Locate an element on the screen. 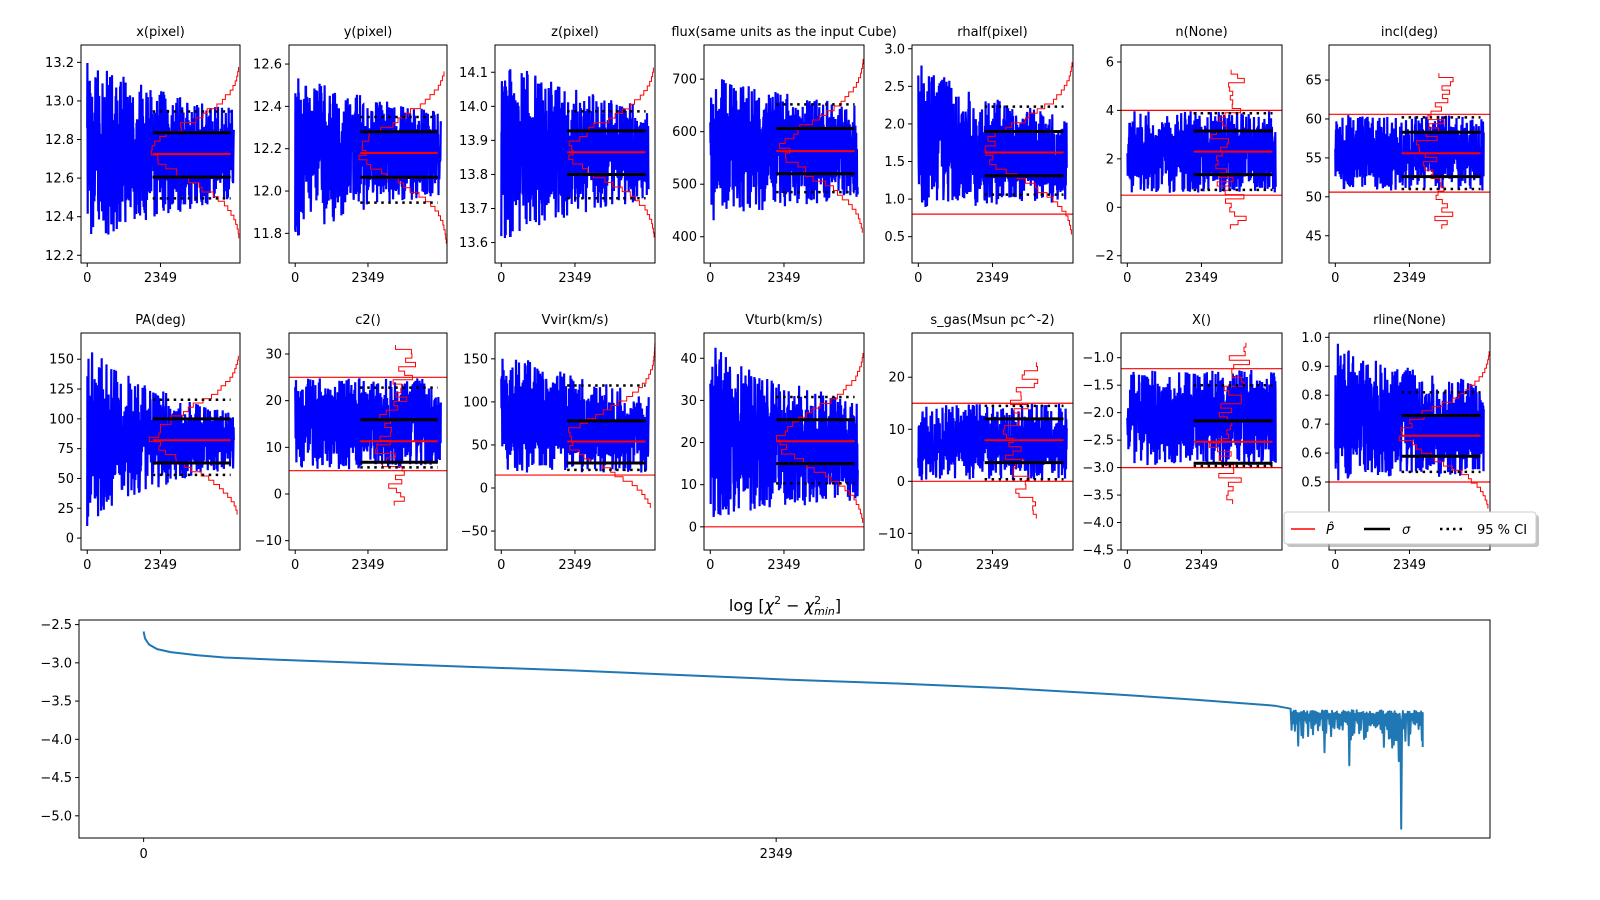 This screenshot has width=1600, height=900. legend-label-ci: 95 % CI is located at coordinates (1502, 530).